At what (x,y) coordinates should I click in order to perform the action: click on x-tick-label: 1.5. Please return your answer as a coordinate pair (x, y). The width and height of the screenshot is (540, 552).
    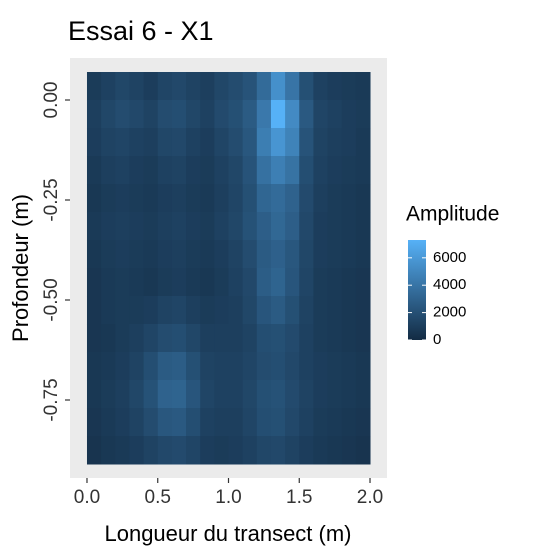
    Looking at the image, I should click on (299, 497).